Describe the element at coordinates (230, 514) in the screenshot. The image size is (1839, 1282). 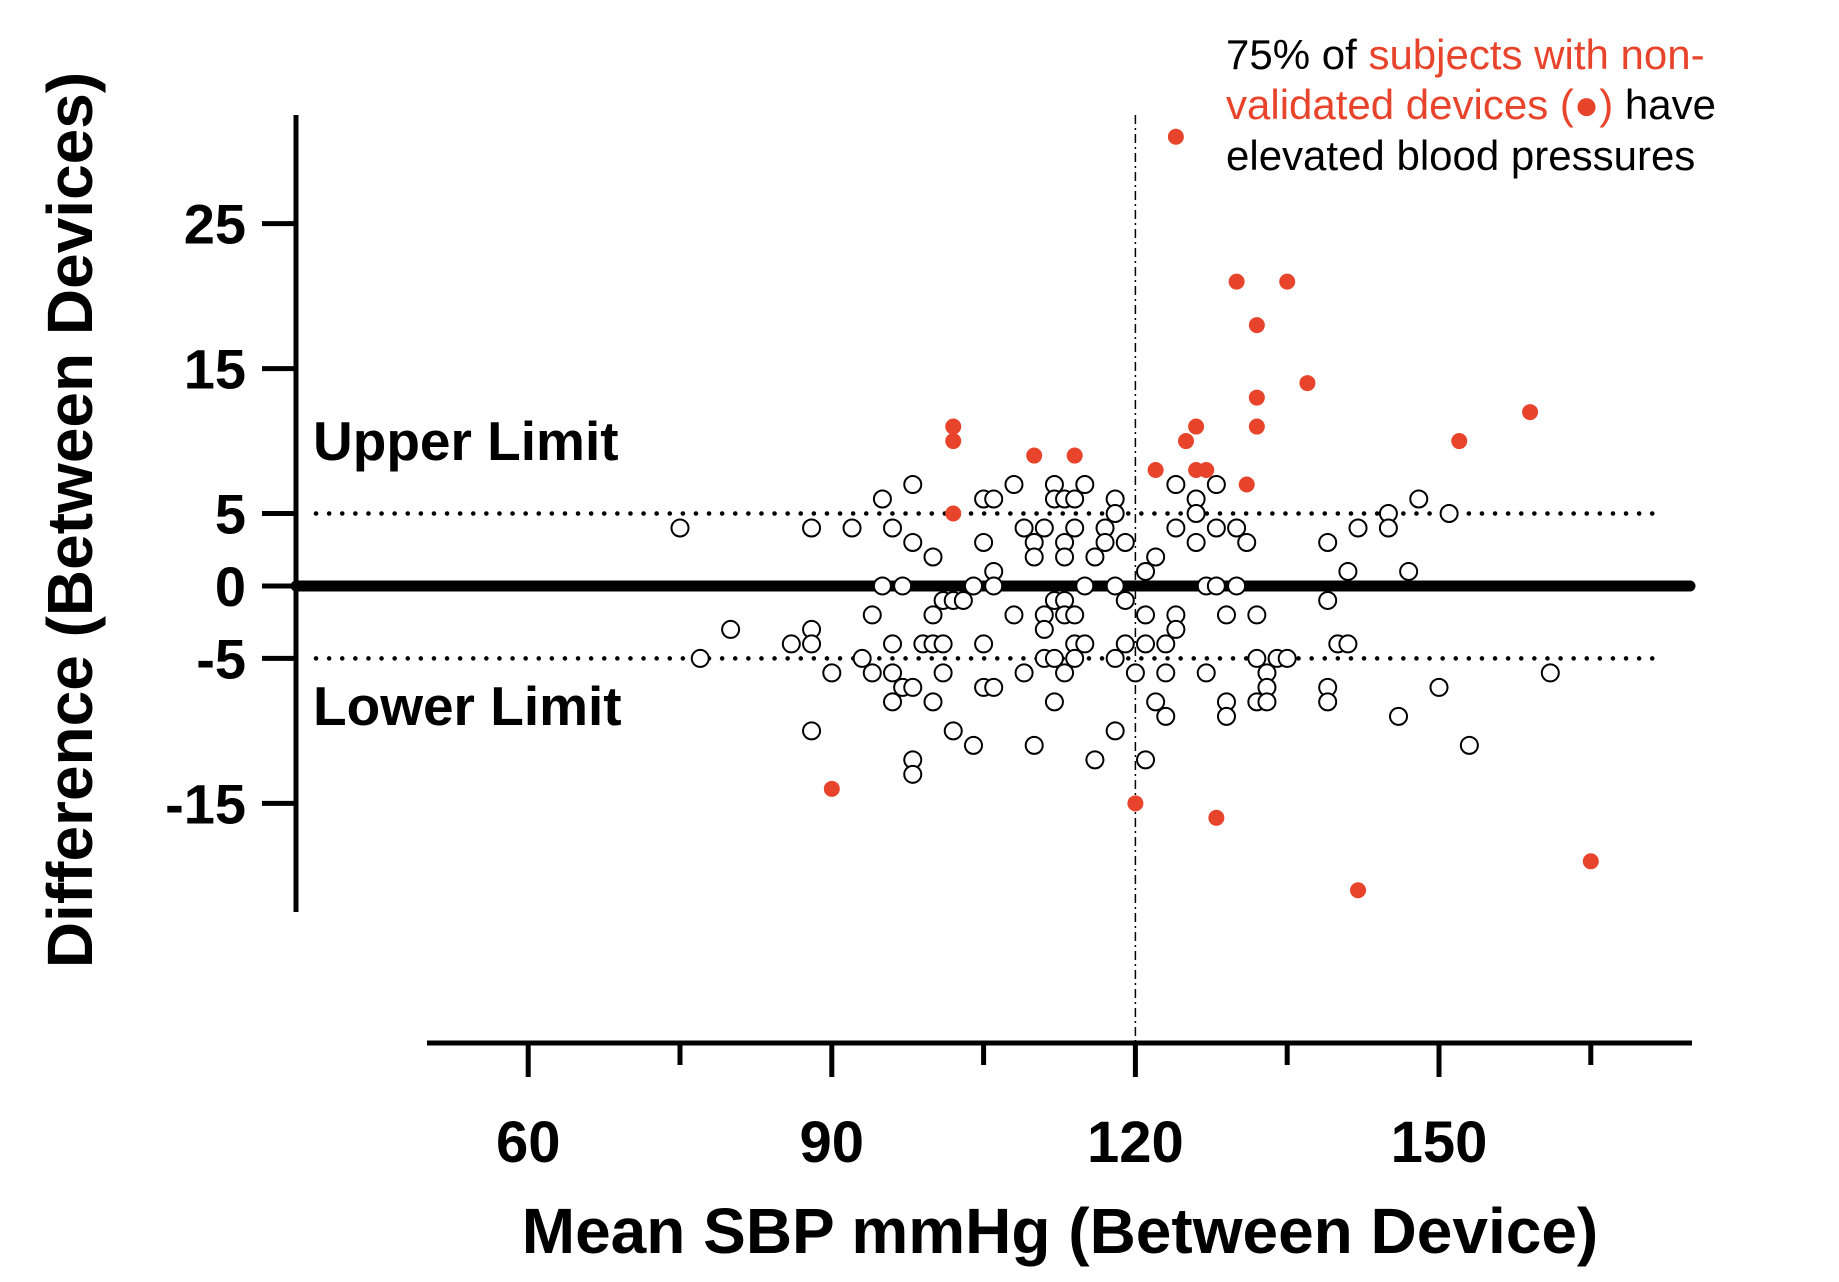
I see `y-tick-label: 5` at that location.